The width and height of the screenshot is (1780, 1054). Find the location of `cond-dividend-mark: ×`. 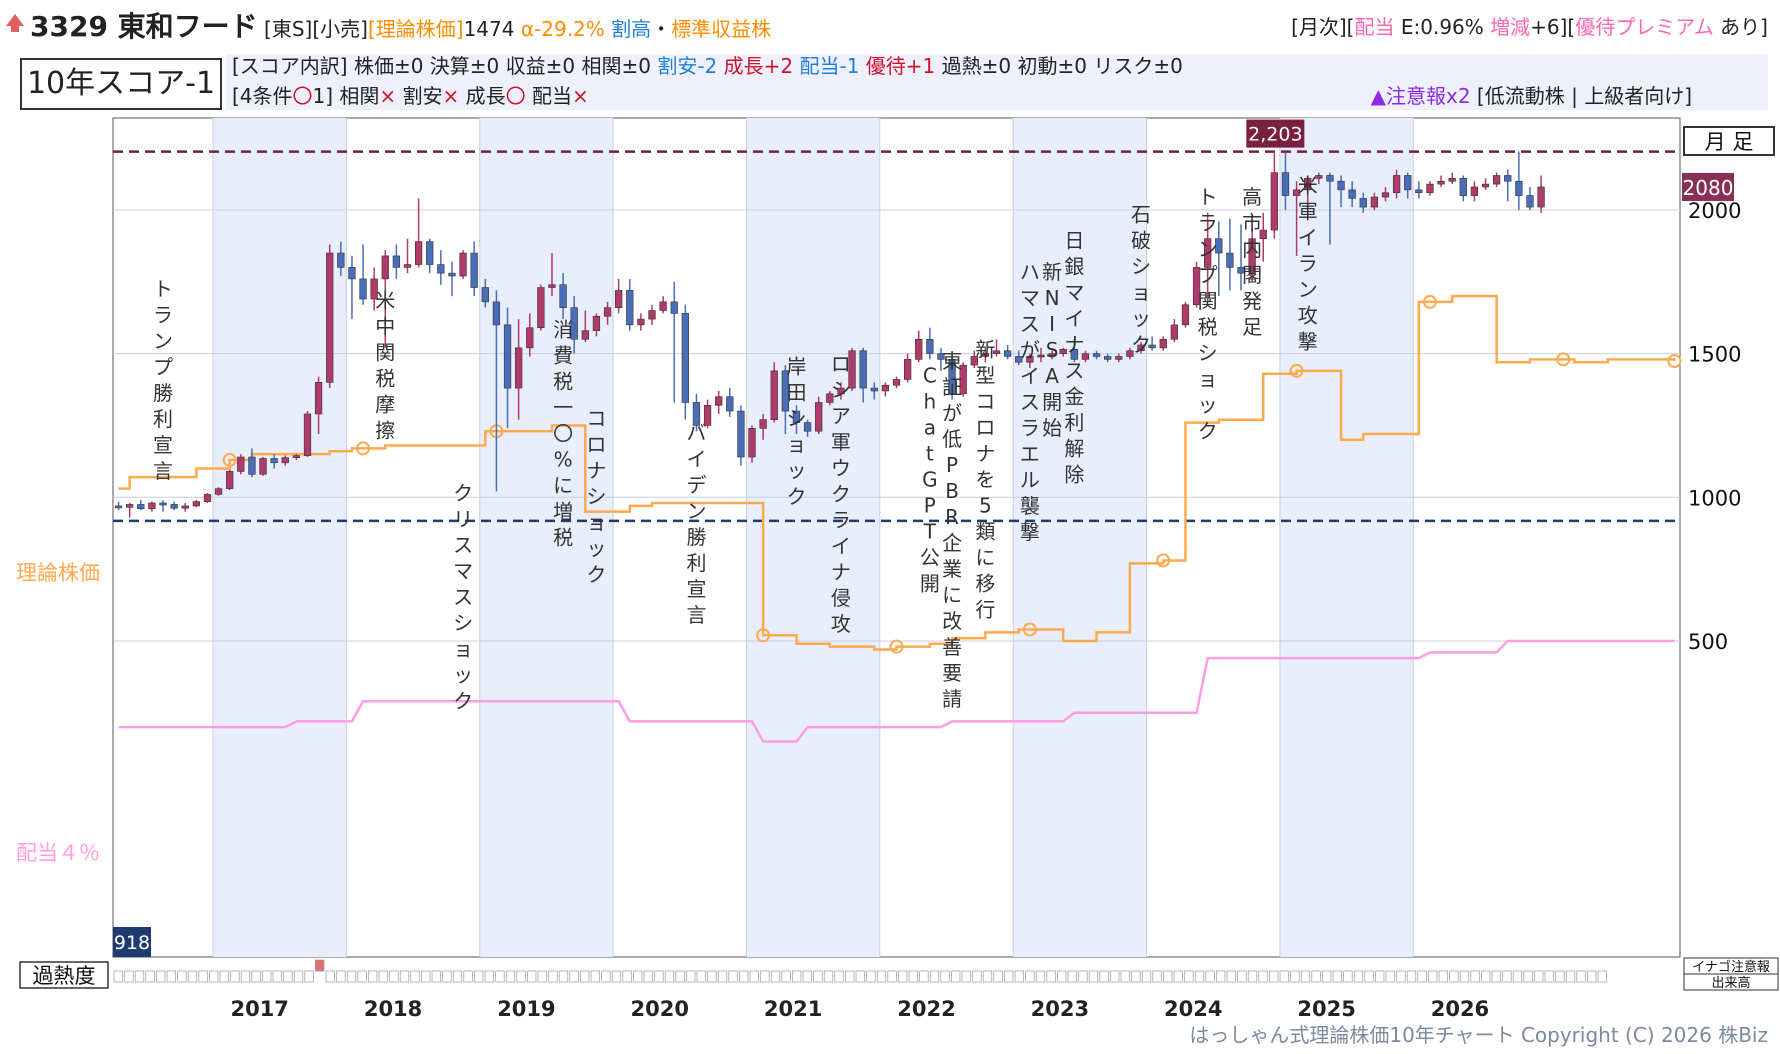

cond-dividend-mark: × is located at coordinates (580, 96).